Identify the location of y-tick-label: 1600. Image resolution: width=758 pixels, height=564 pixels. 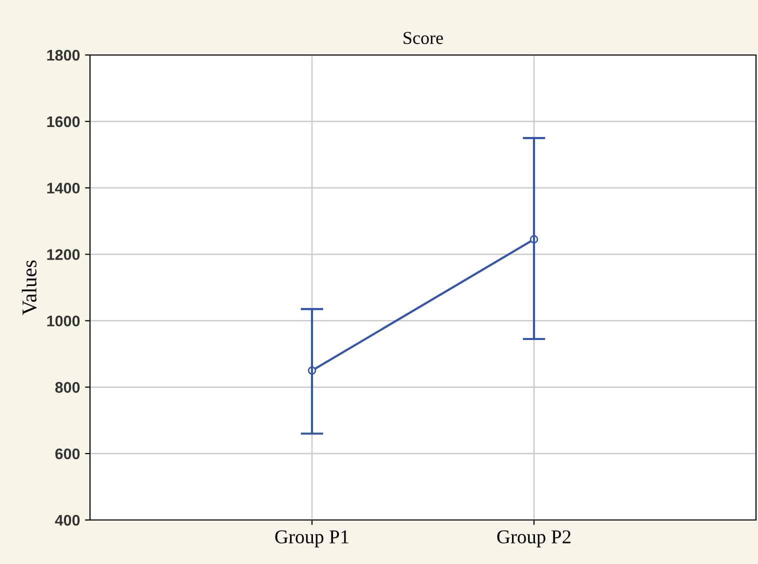
(63, 122).